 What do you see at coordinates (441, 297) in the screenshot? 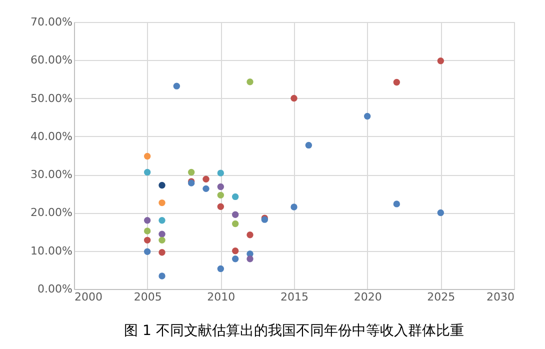
I see `x-tick-label: 2025` at bounding box center [441, 297].